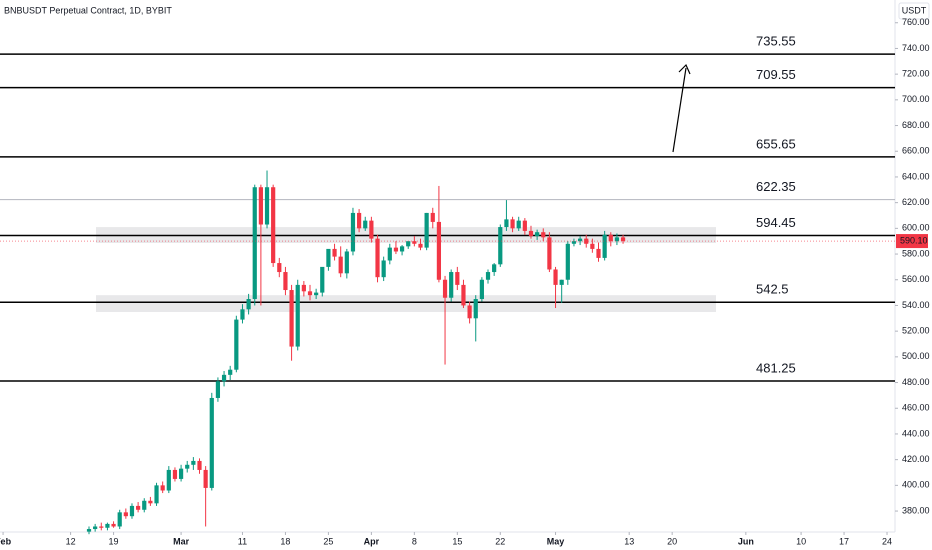 The height and width of the screenshot is (550, 932). Describe the element at coordinates (916, 382) in the screenshot. I see `y-tick-label: 480.00` at that location.